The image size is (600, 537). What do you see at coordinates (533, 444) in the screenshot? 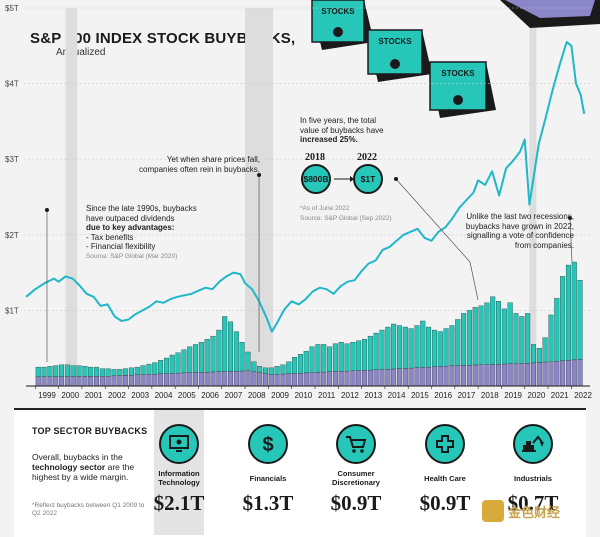
I see `excavator-icon` at bounding box center [533, 444].